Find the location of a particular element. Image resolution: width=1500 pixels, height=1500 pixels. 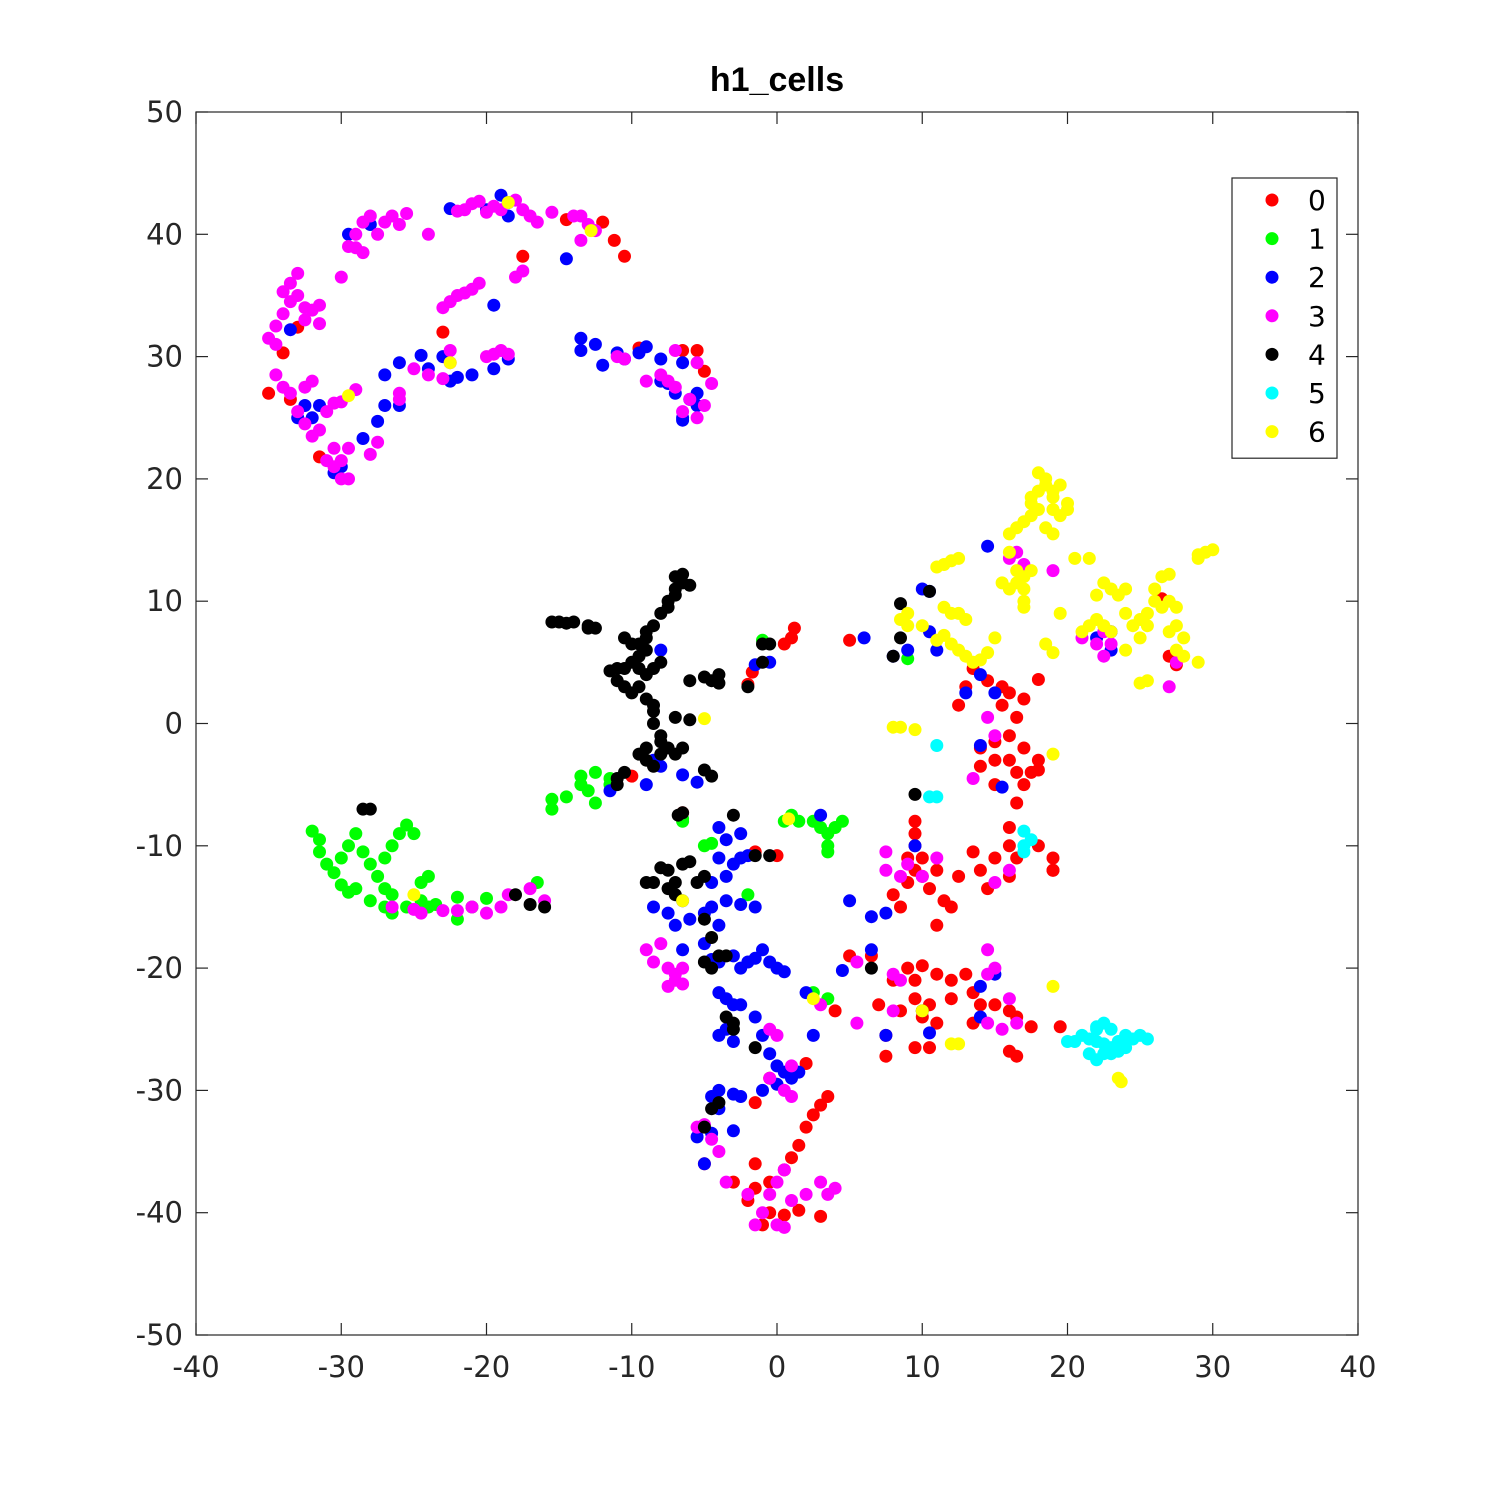

x-tick-label: 10 is located at coordinates (922, 1367).